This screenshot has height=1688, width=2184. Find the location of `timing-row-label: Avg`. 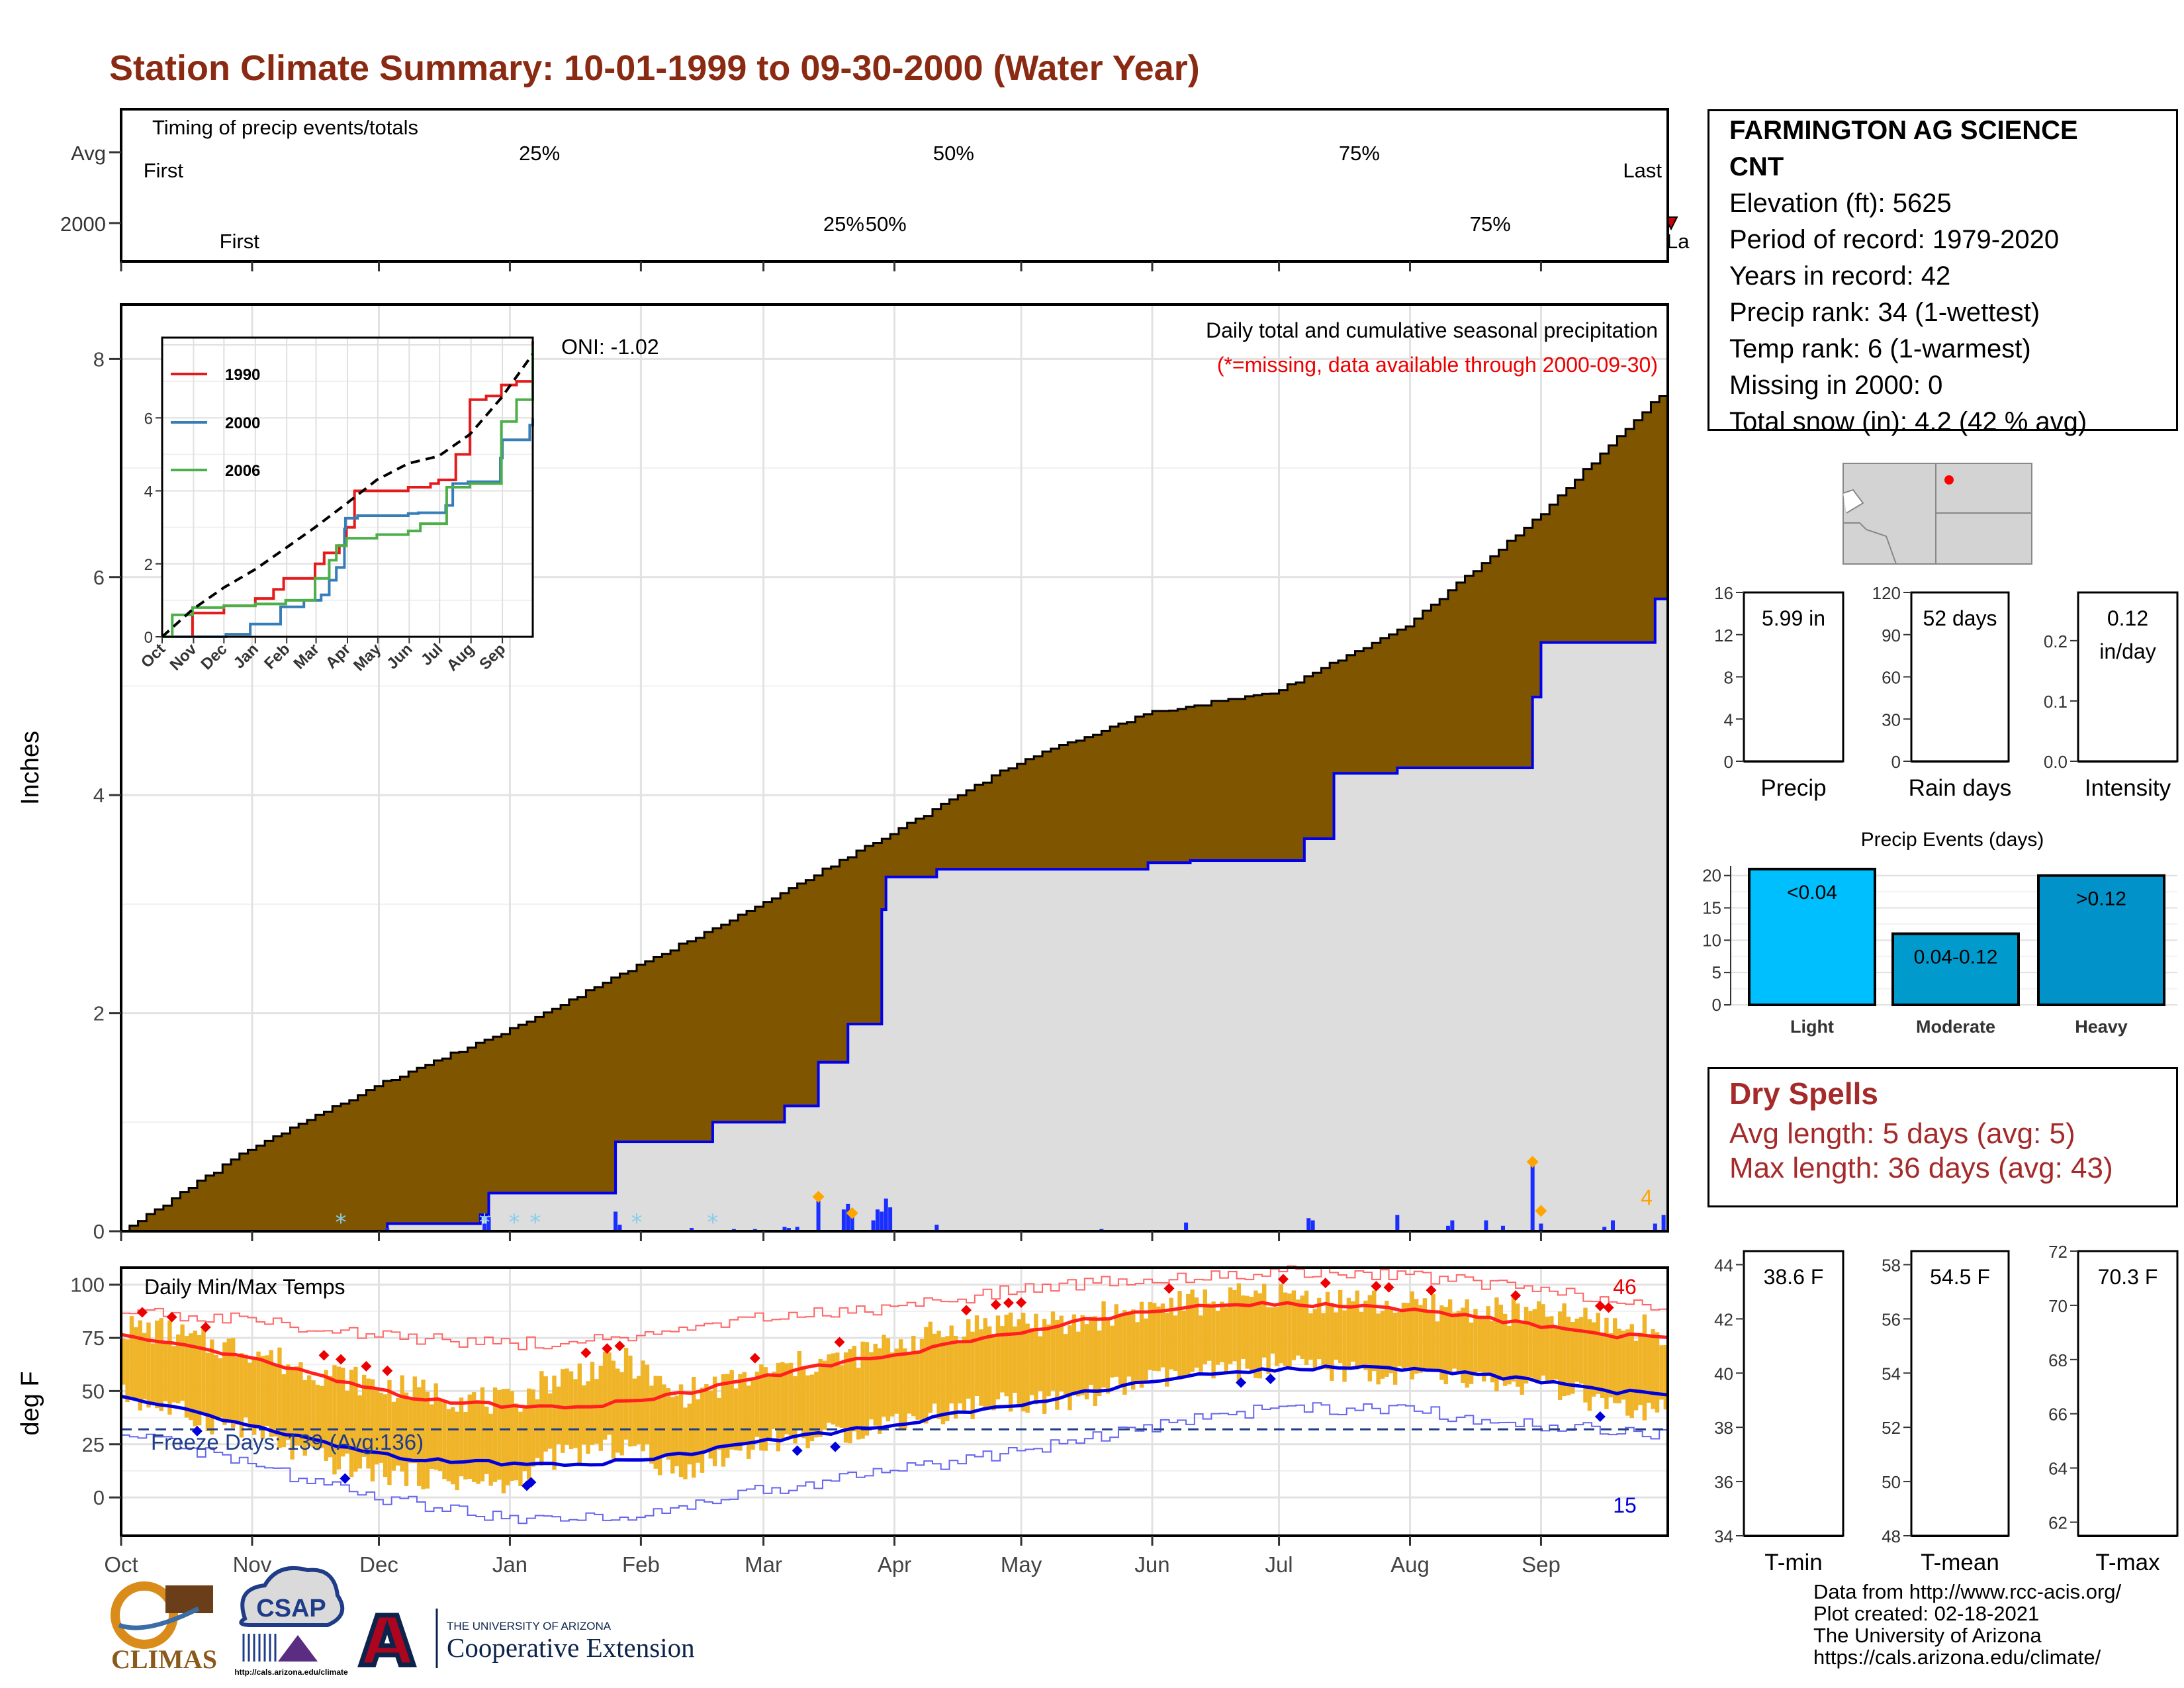

timing-row-label: Avg is located at coordinates (88, 153).